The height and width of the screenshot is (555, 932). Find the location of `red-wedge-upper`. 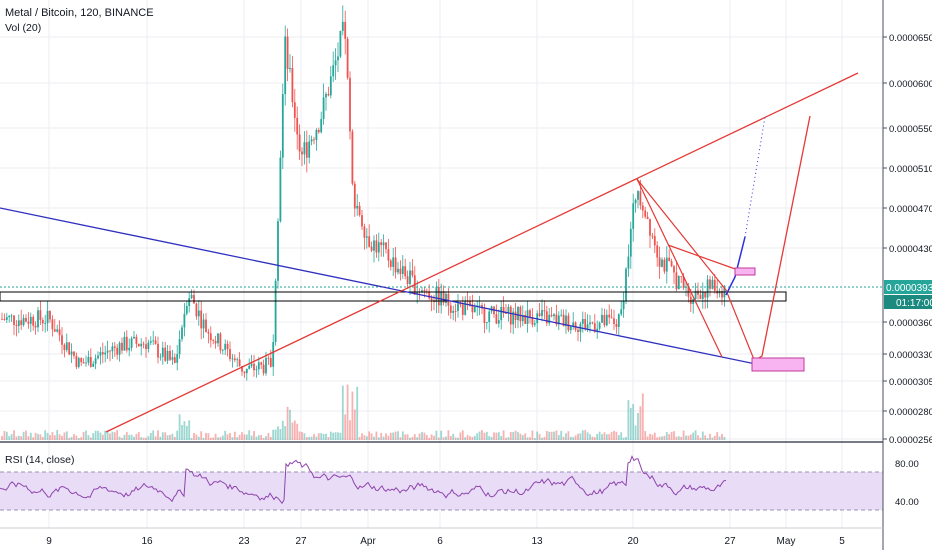

red-wedge-upper is located at coordinates (679, 268).